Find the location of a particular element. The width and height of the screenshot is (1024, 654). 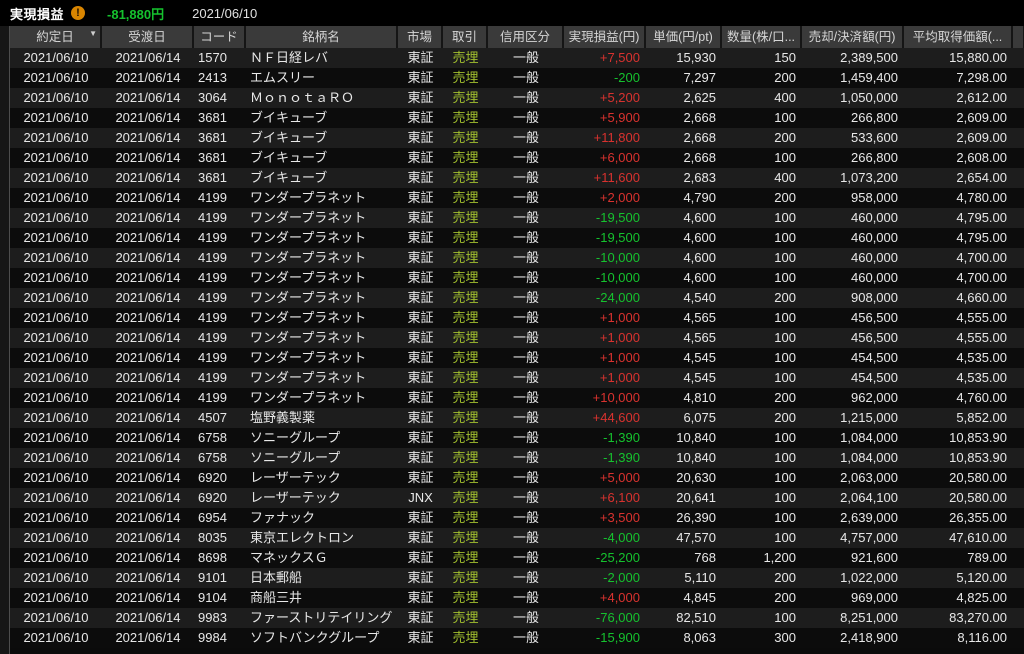

cell-amount: 456,500 is located at coordinates (874, 337).